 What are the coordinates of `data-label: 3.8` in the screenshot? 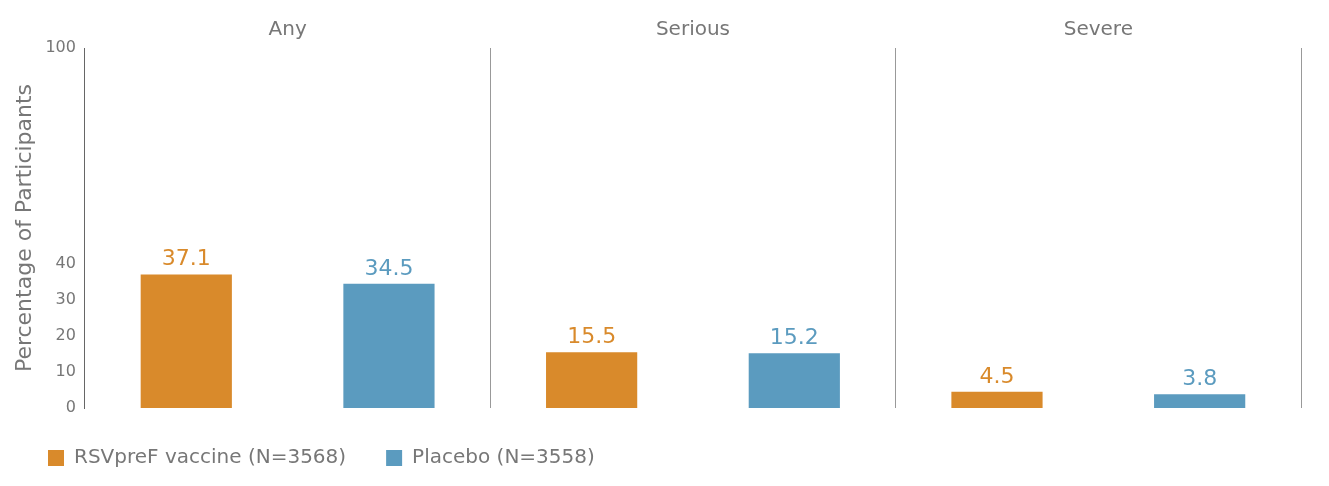 It's located at (1200, 378).